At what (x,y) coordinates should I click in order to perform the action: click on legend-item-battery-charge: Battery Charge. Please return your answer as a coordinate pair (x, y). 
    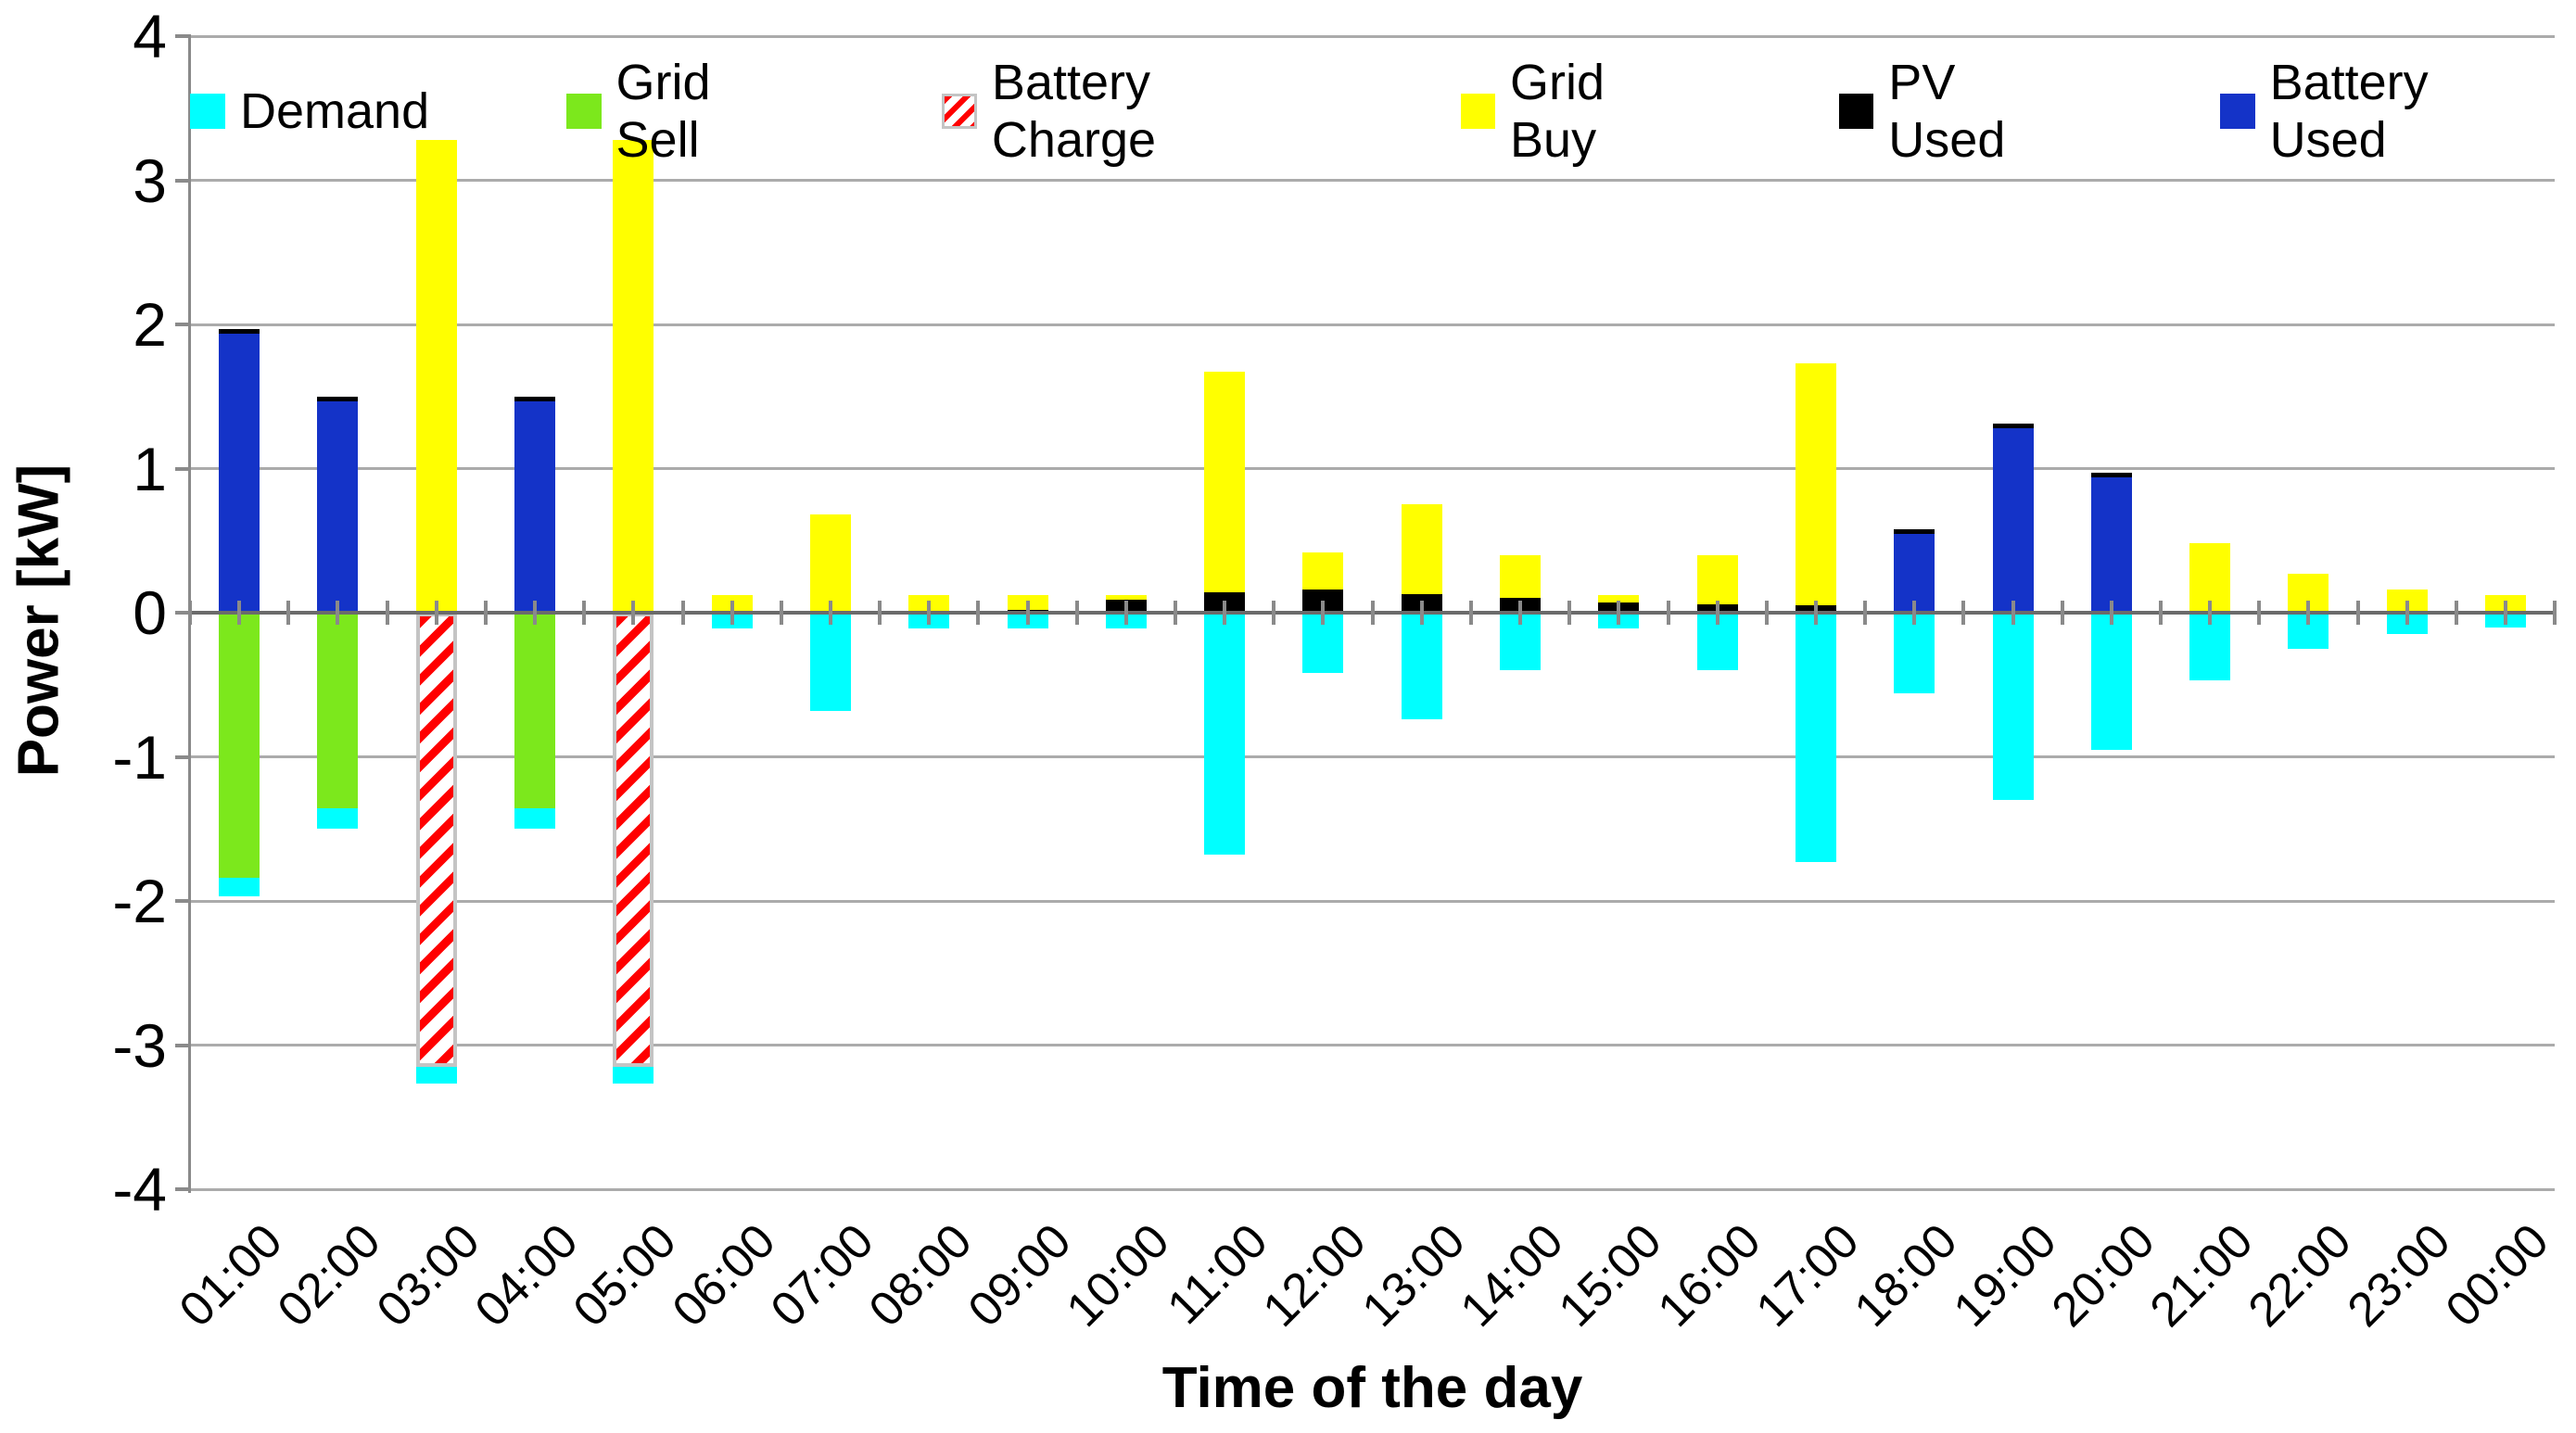
    Looking at the image, I should click on (1132, 112).